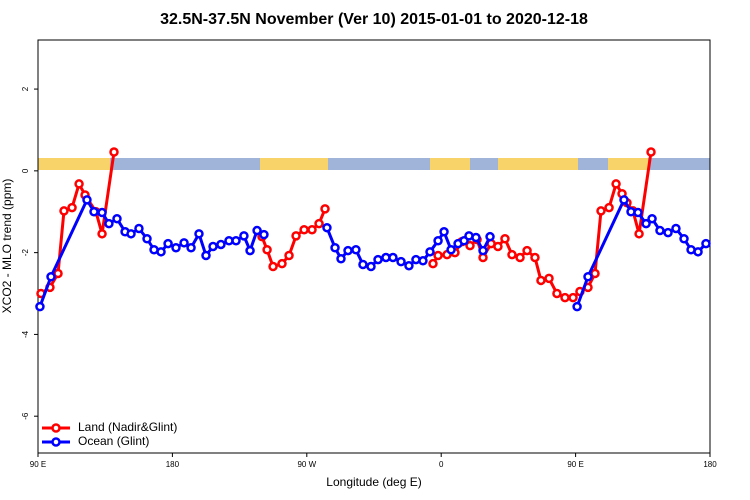 Image resolution: width=750 pixels, height=500 pixels. What do you see at coordinates (56, 428) in the screenshot?
I see `legend-marker` at bounding box center [56, 428].